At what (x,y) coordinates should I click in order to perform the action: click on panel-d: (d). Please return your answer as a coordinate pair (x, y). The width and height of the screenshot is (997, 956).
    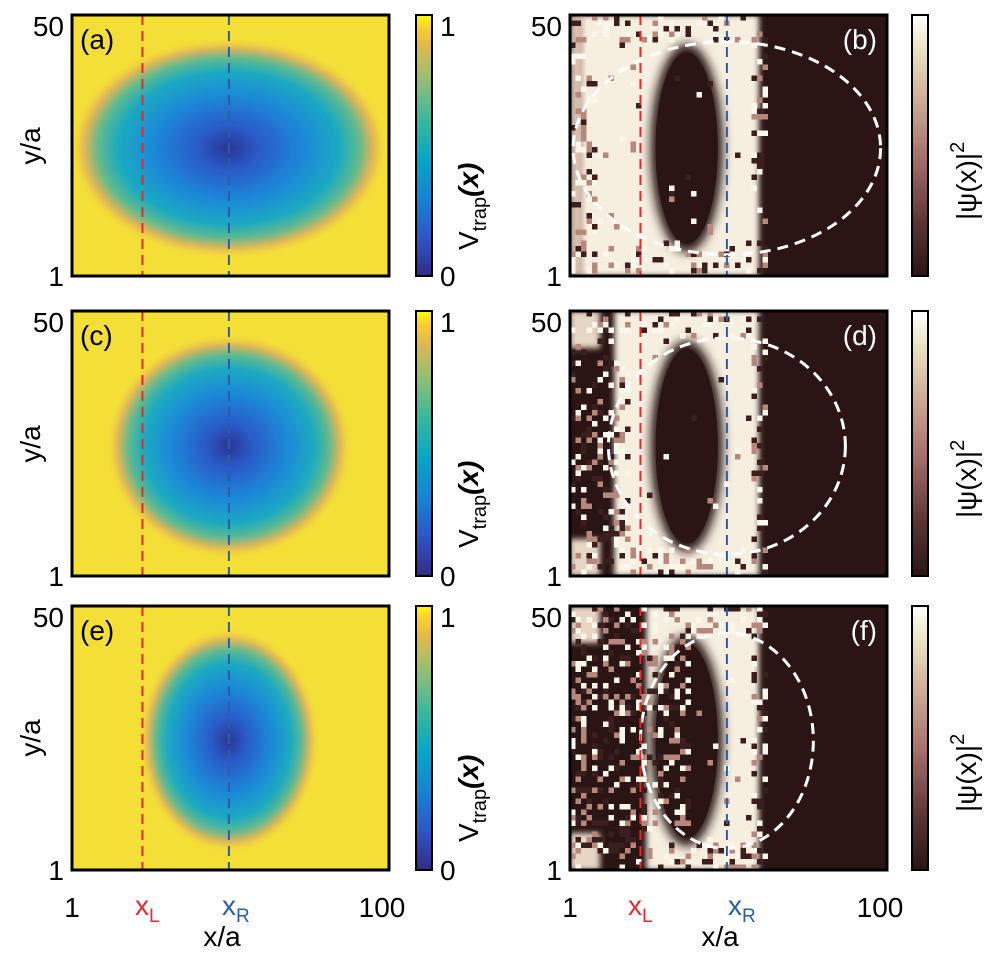
    Looking at the image, I should click on (748, 443).